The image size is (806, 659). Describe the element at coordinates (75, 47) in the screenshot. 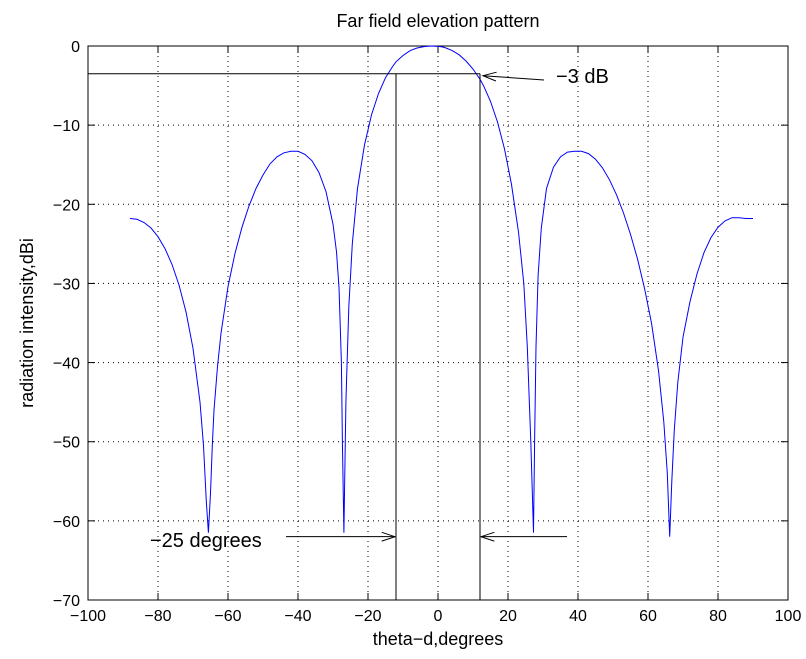

I see `y-tick-label: 0` at that location.